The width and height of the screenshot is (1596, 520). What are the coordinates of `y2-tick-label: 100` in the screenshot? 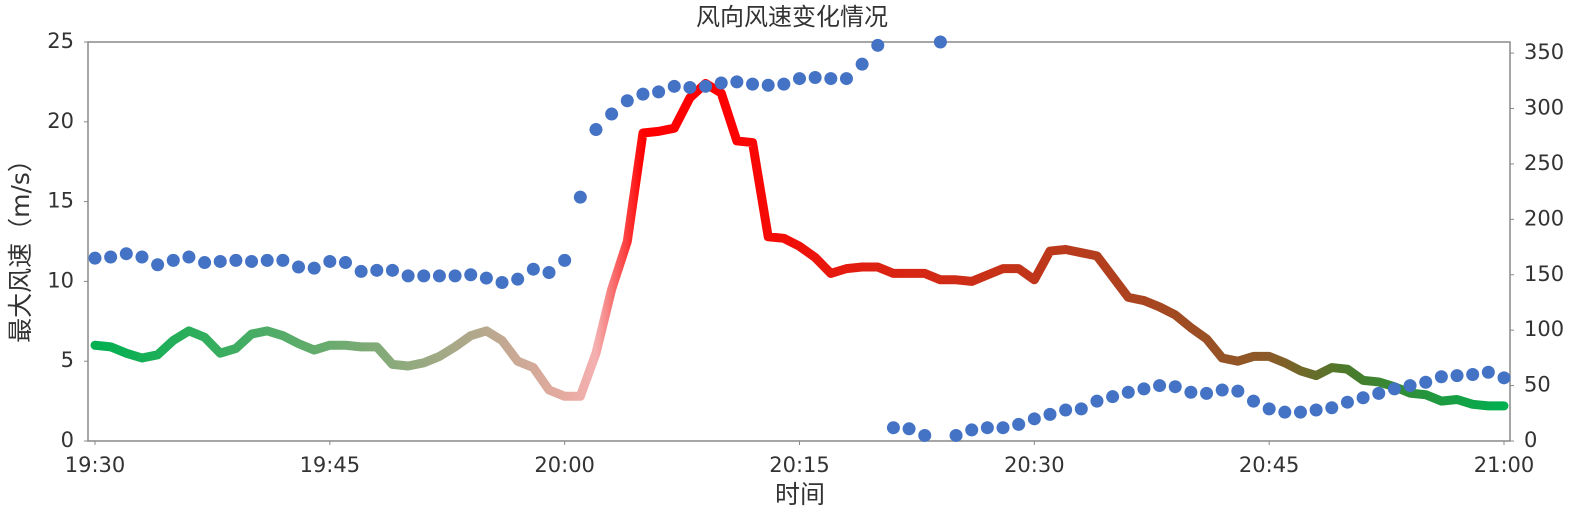 It's located at (1544, 329).